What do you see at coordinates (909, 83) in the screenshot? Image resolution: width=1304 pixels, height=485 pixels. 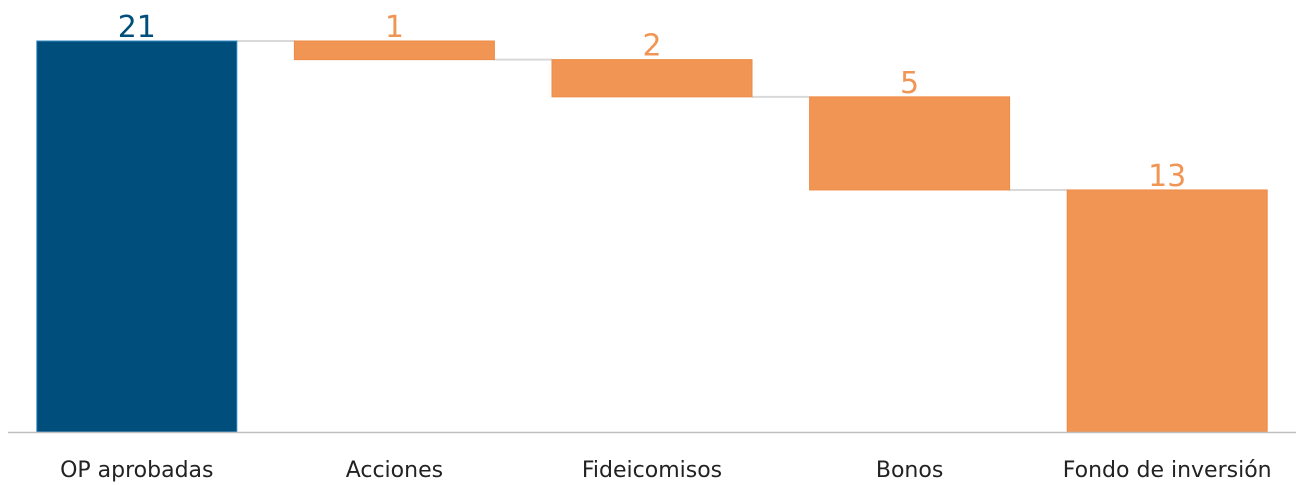 I see `data-label: 5` at bounding box center [909, 83].